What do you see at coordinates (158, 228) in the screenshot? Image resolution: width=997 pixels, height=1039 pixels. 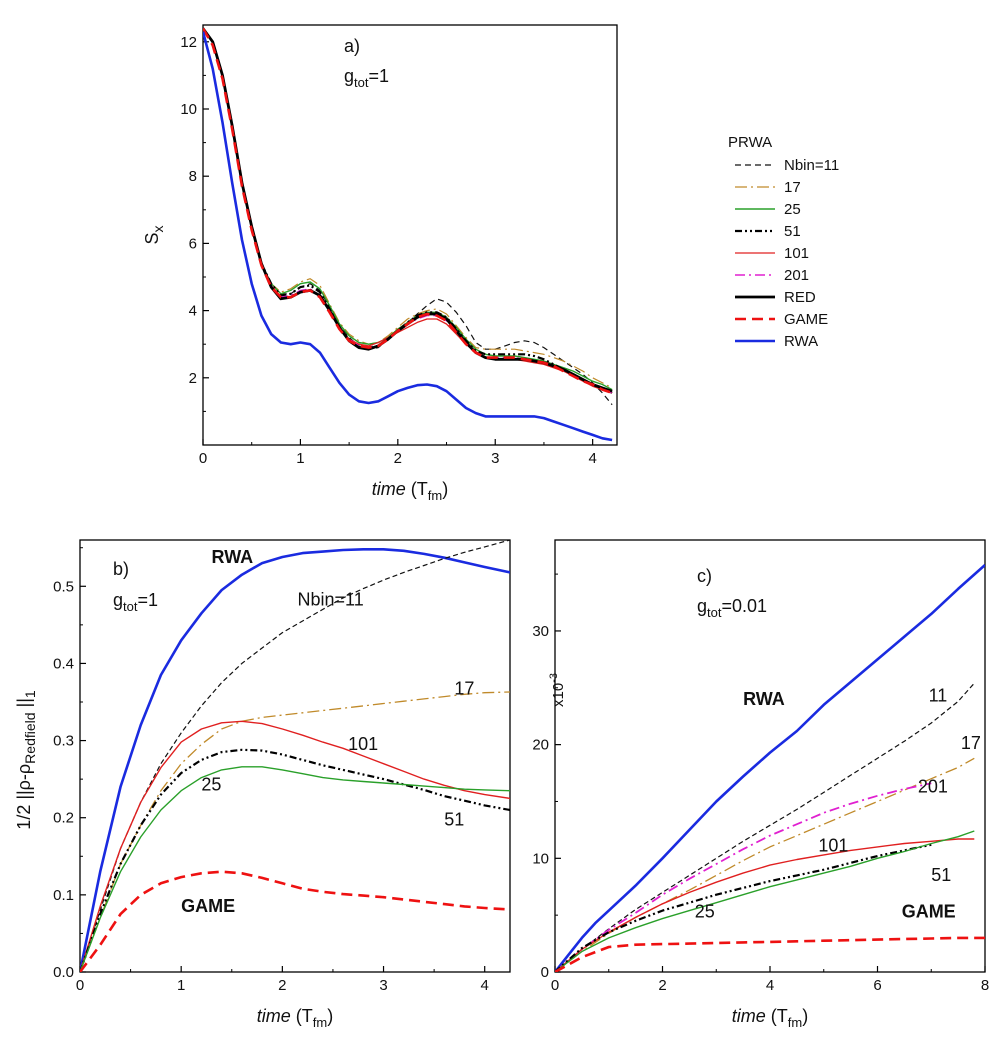 I see `y-axis-title-sub: x` at bounding box center [158, 228].